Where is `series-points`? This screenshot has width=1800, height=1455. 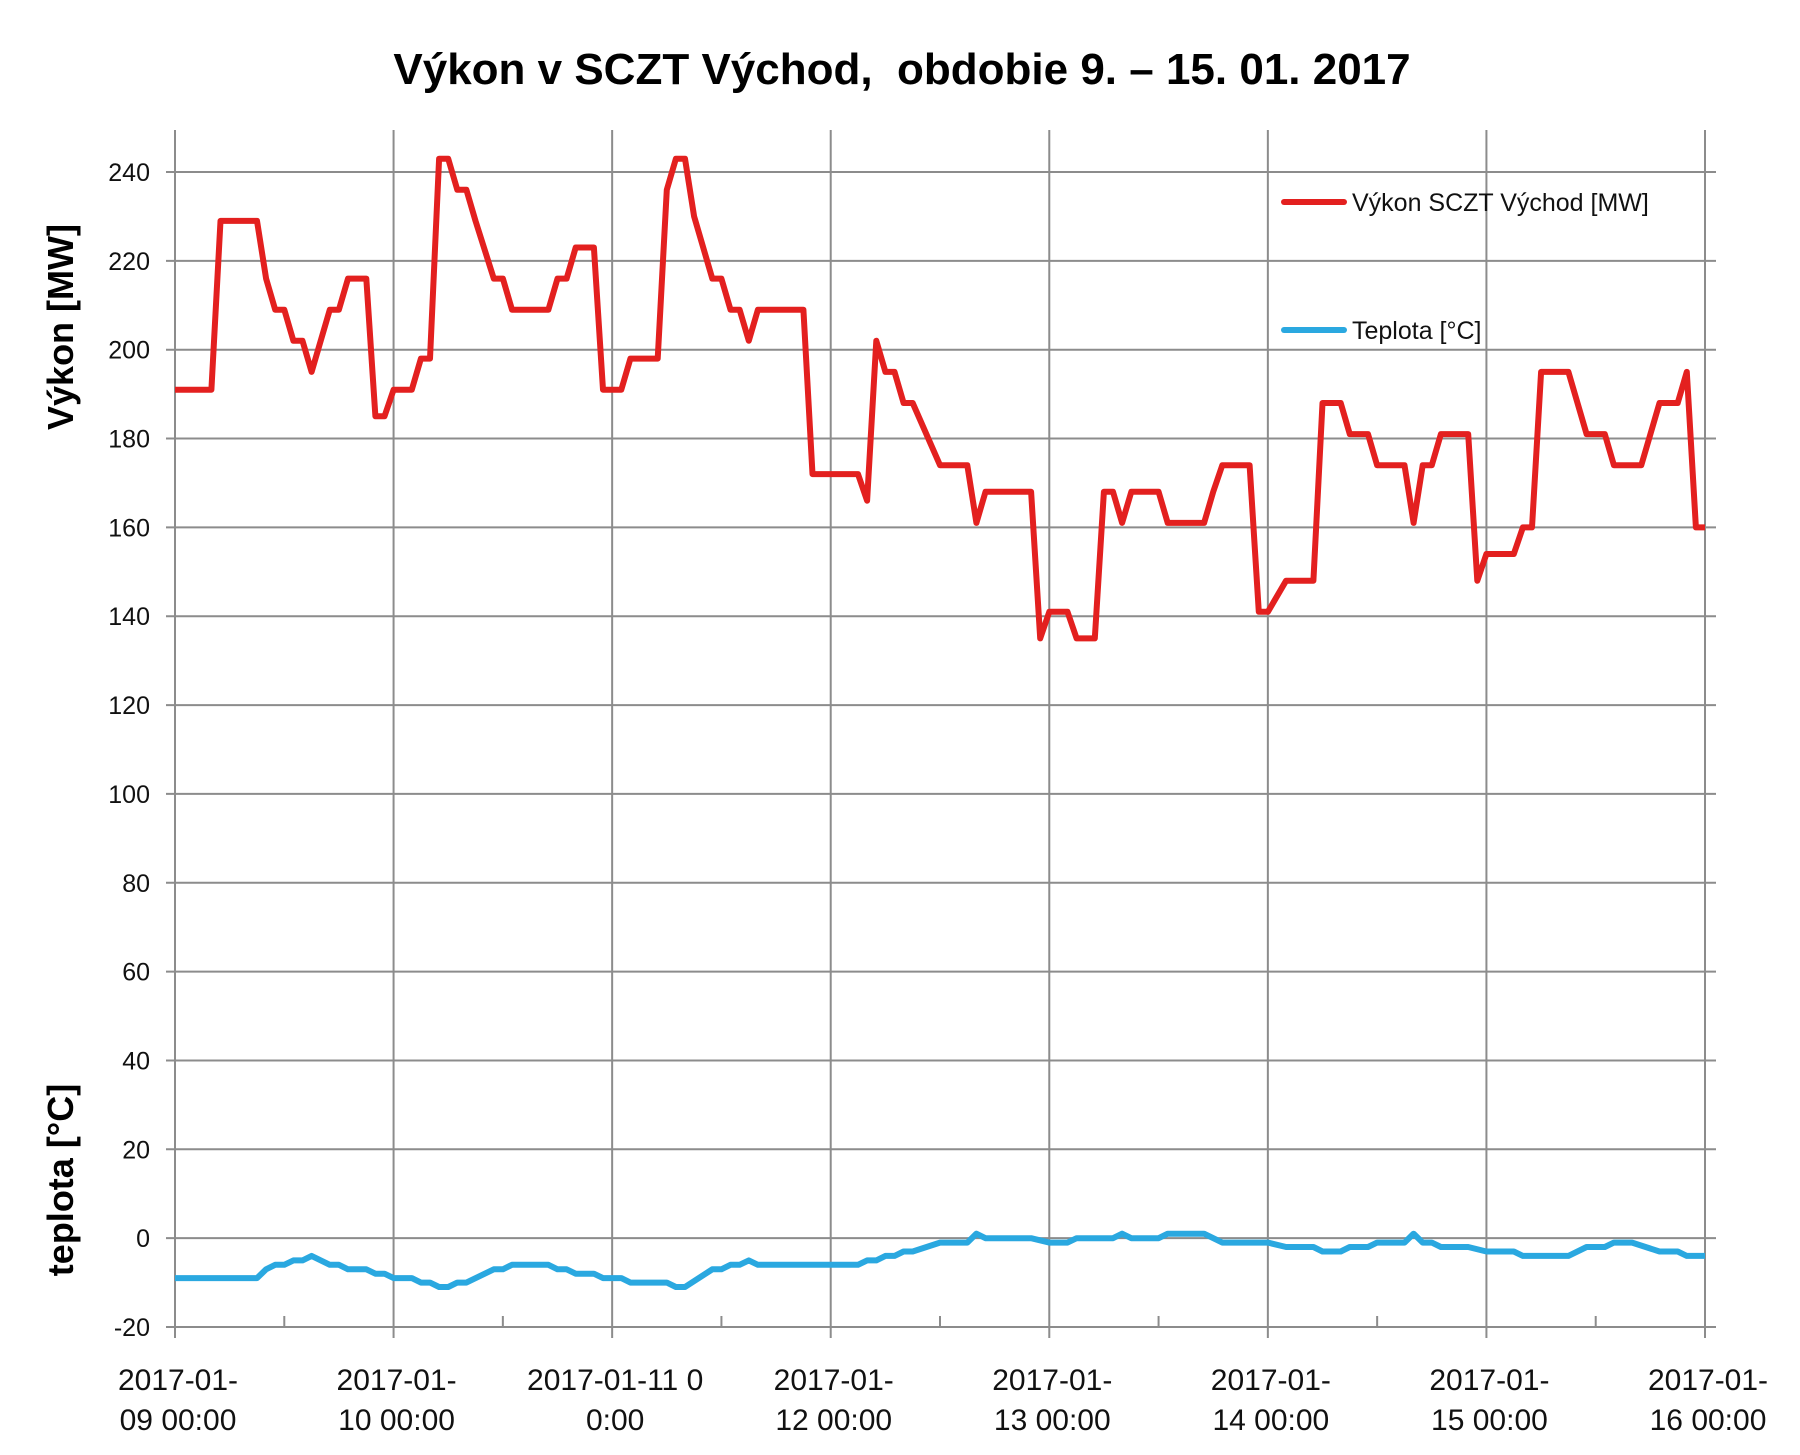
series-points is located at coordinates (940, 1260).